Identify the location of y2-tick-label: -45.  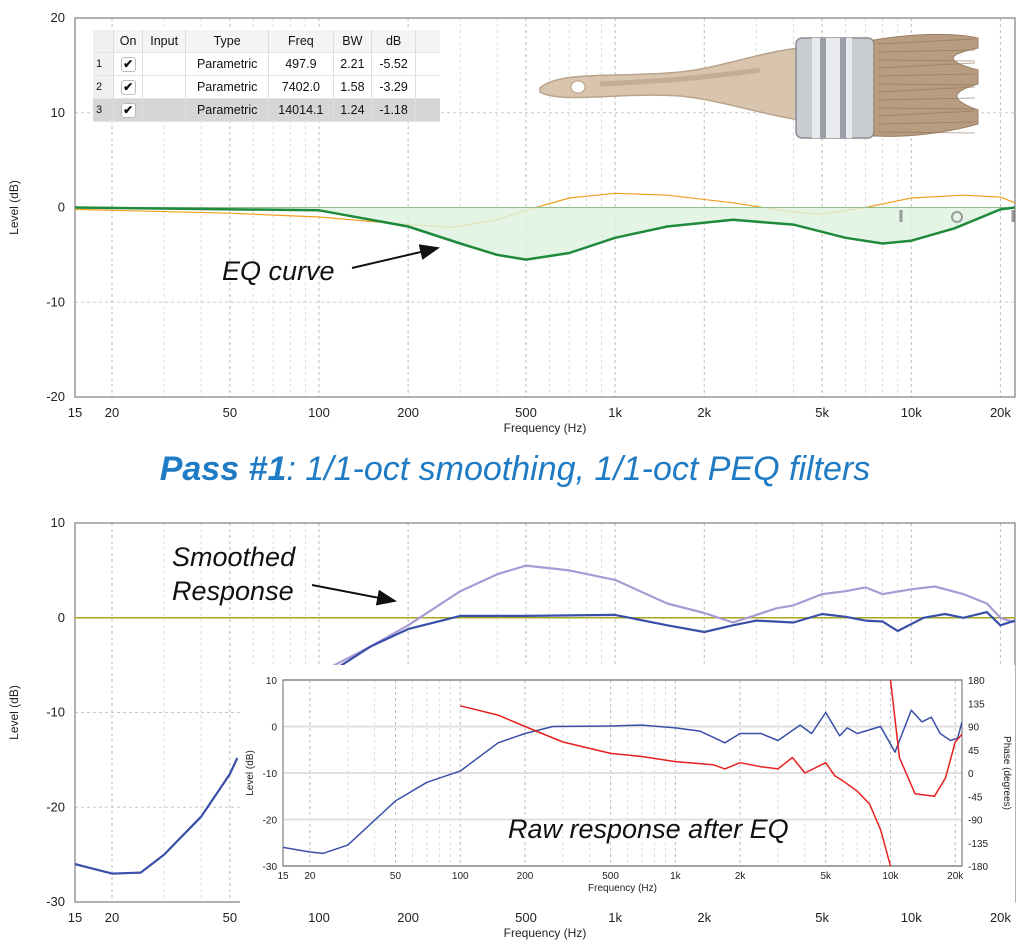
(975, 797).